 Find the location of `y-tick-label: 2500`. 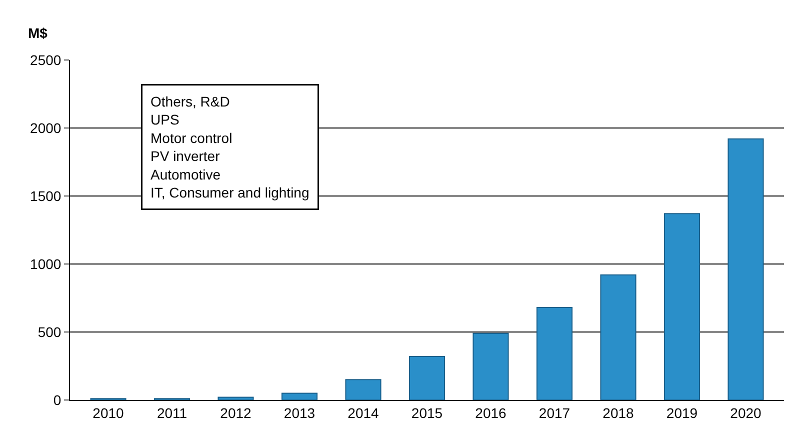

y-tick-label: 2500 is located at coordinates (46, 60).